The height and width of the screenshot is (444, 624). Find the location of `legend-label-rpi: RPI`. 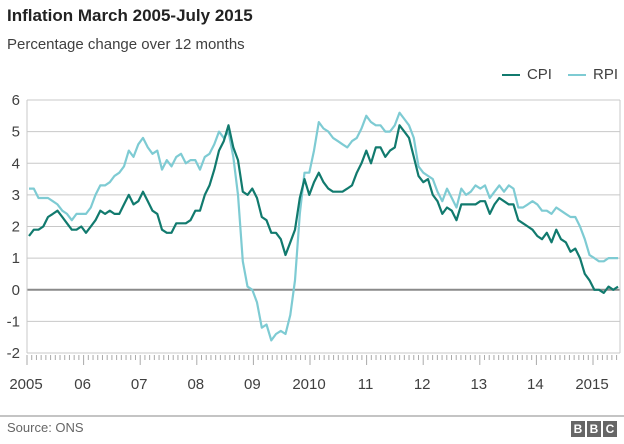

legend-label-rpi: RPI is located at coordinates (605, 74).